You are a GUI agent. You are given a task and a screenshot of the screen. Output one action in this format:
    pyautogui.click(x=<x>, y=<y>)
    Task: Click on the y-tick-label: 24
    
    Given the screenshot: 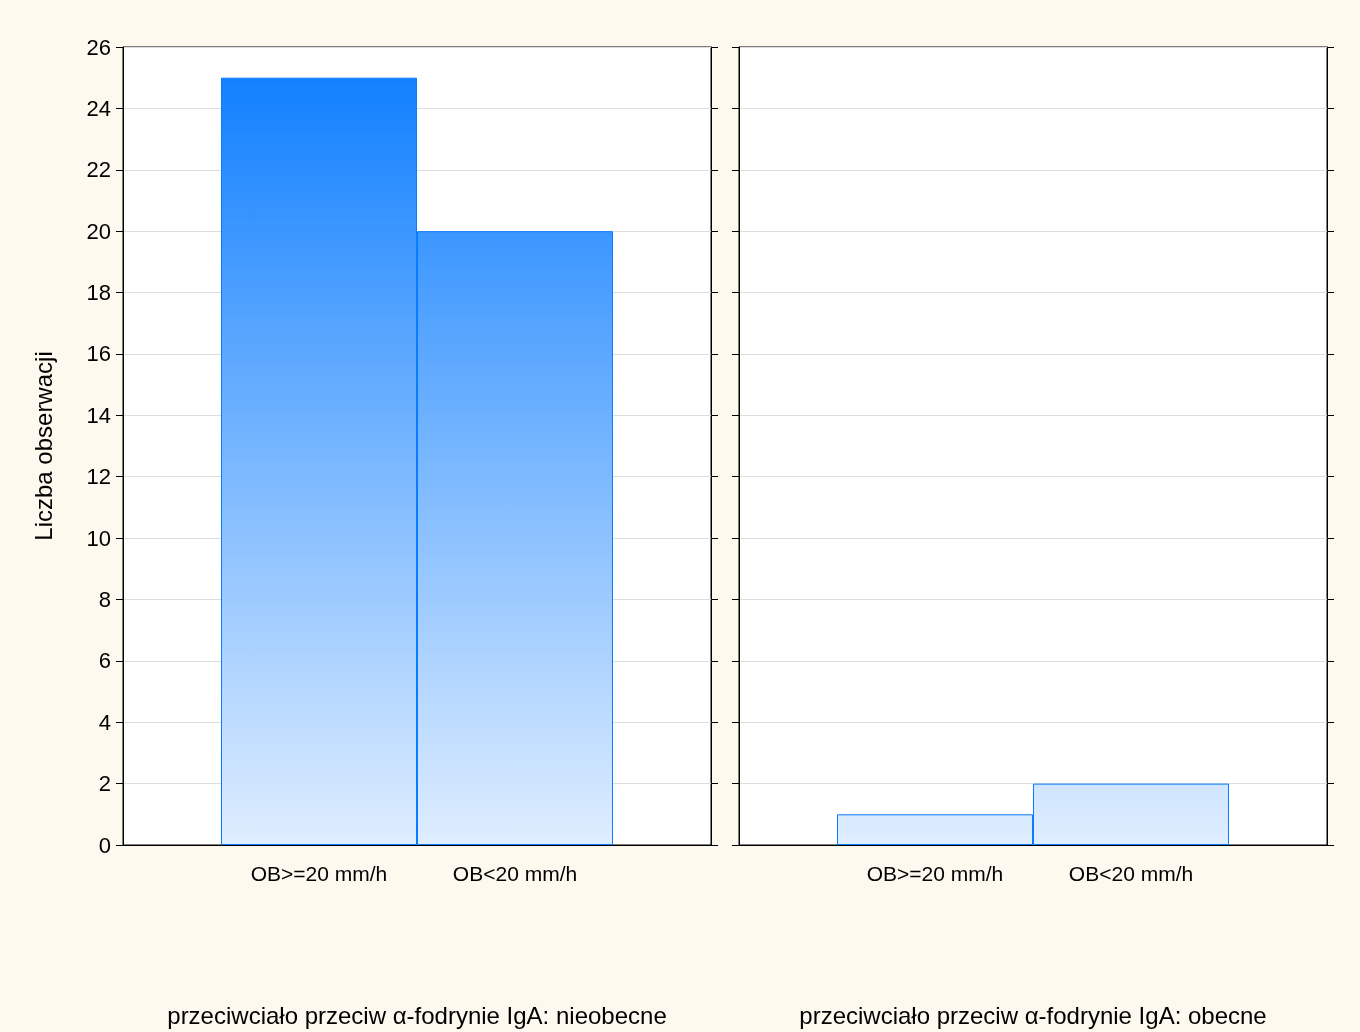 What is the action you would take?
    pyautogui.click(x=98, y=108)
    